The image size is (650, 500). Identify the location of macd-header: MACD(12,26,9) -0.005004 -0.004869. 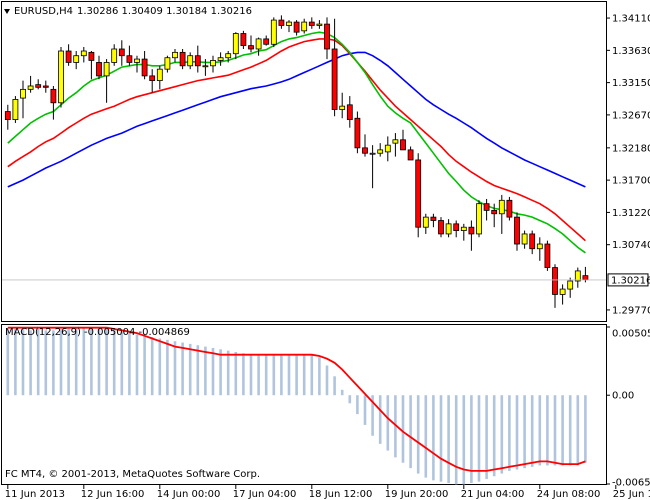
(97, 332).